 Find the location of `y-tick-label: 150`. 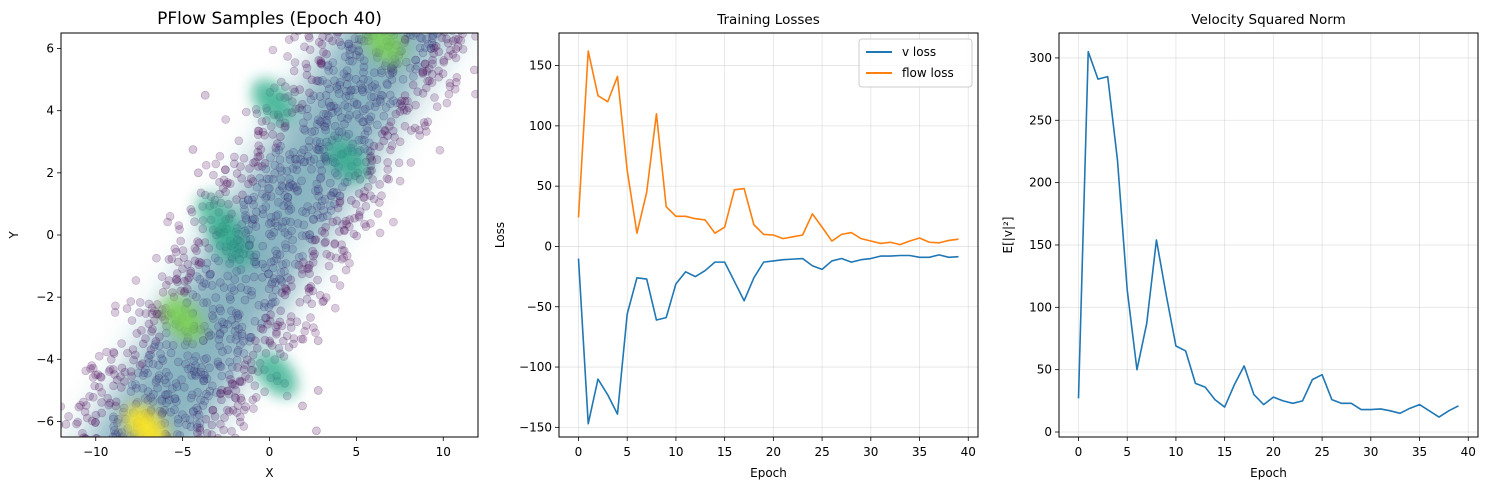

y-tick-label: 150 is located at coordinates (1040, 245).